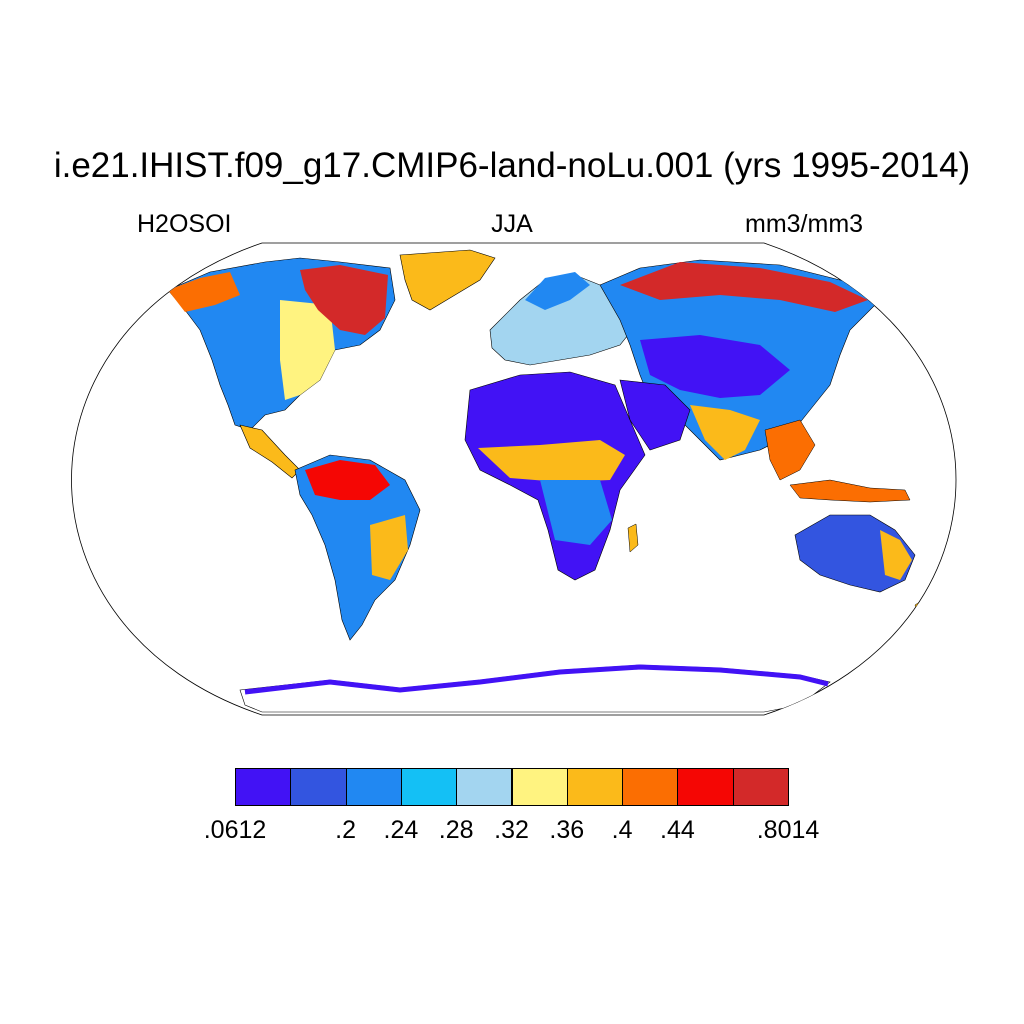 Image resolution: width=1024 pixels, height=1024 pixels. Describe the element at coordinates (804, 224) in the screenshot. I see `units-label: mm3/mm3` at that location.